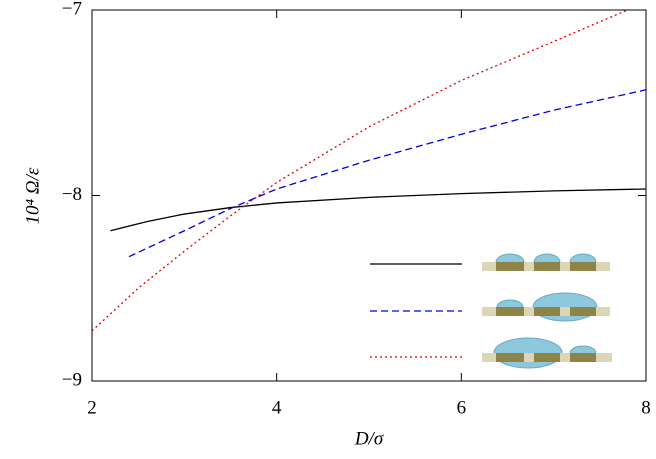  Describe the element at coordinates (378, 210) in the screenshot. I see `series-line` at that location.